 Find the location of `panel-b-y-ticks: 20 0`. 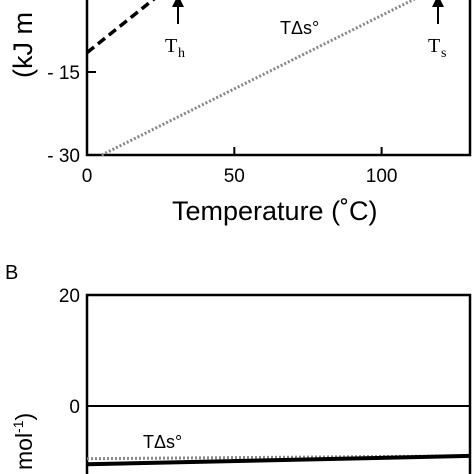

panel-b-y-ticks: 20 0 is located at coordinates (77, 352).